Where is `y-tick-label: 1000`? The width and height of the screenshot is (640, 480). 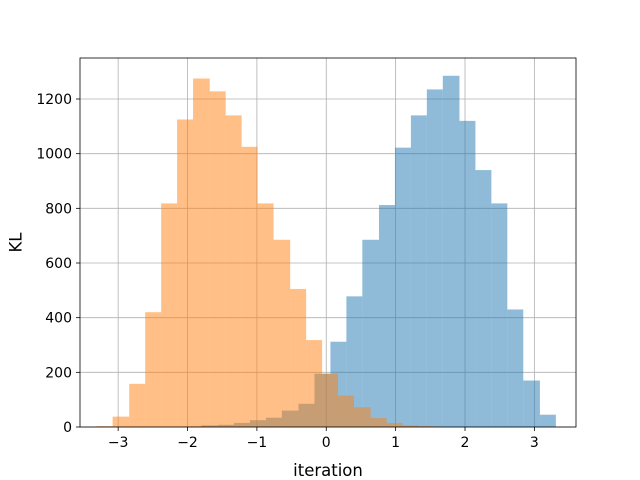 y-tick-label: 1000 is located at coordinates (54, 155).